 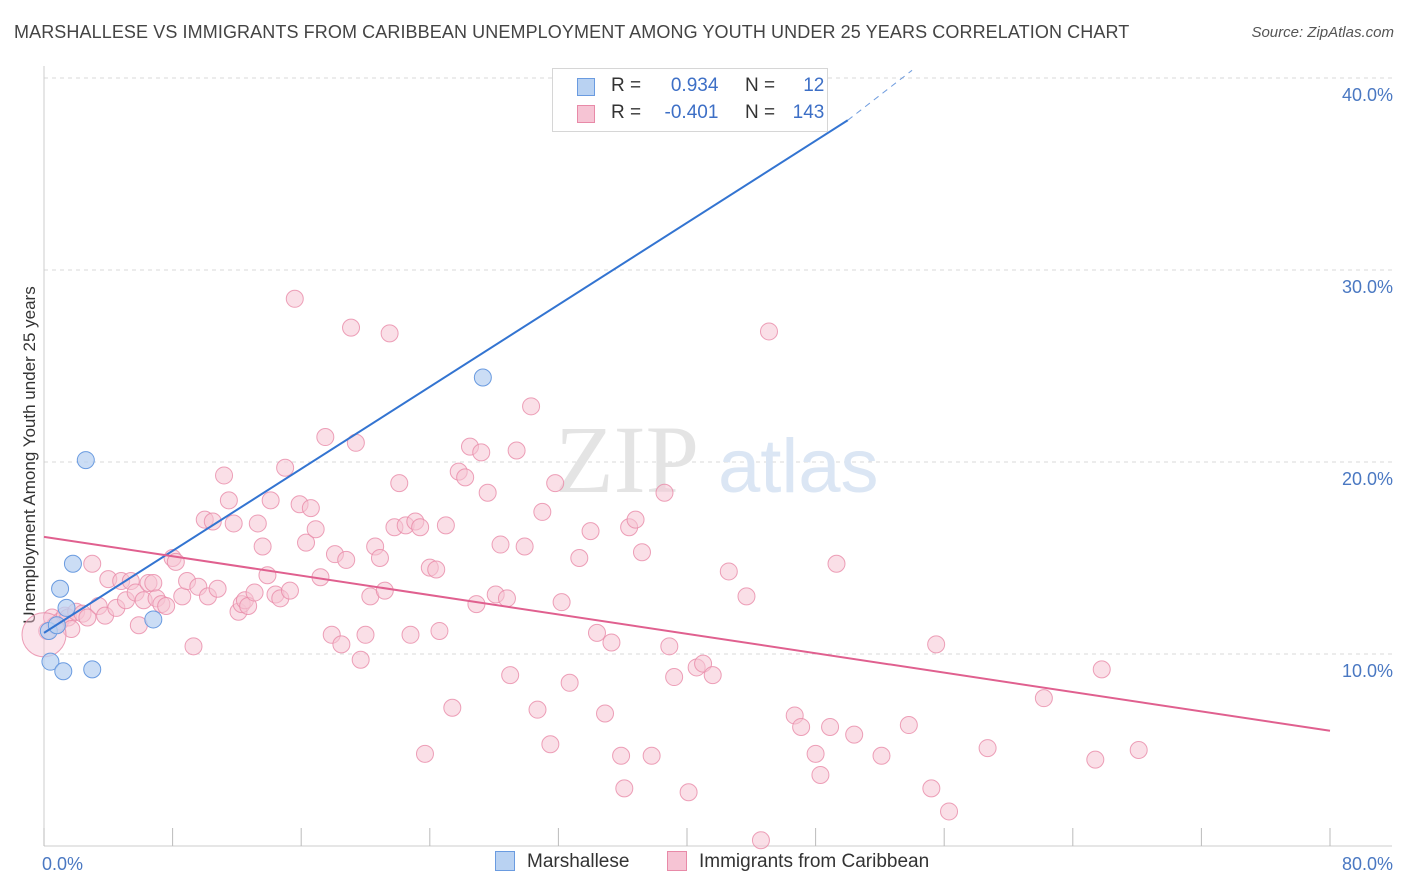 What do you see at coordinates (505, 861) in the screenshot?
I see `bottom-legend-swatch-blue` at bounding box center [505, 861].